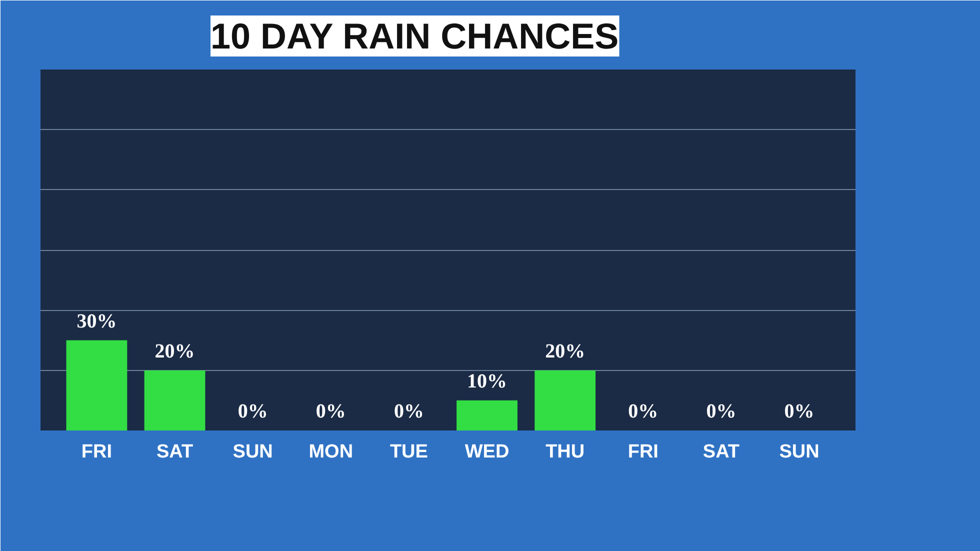  Describe the element at coordinates (565, 452) in the screenshot. I see `x-tick-label: THU` at that location.